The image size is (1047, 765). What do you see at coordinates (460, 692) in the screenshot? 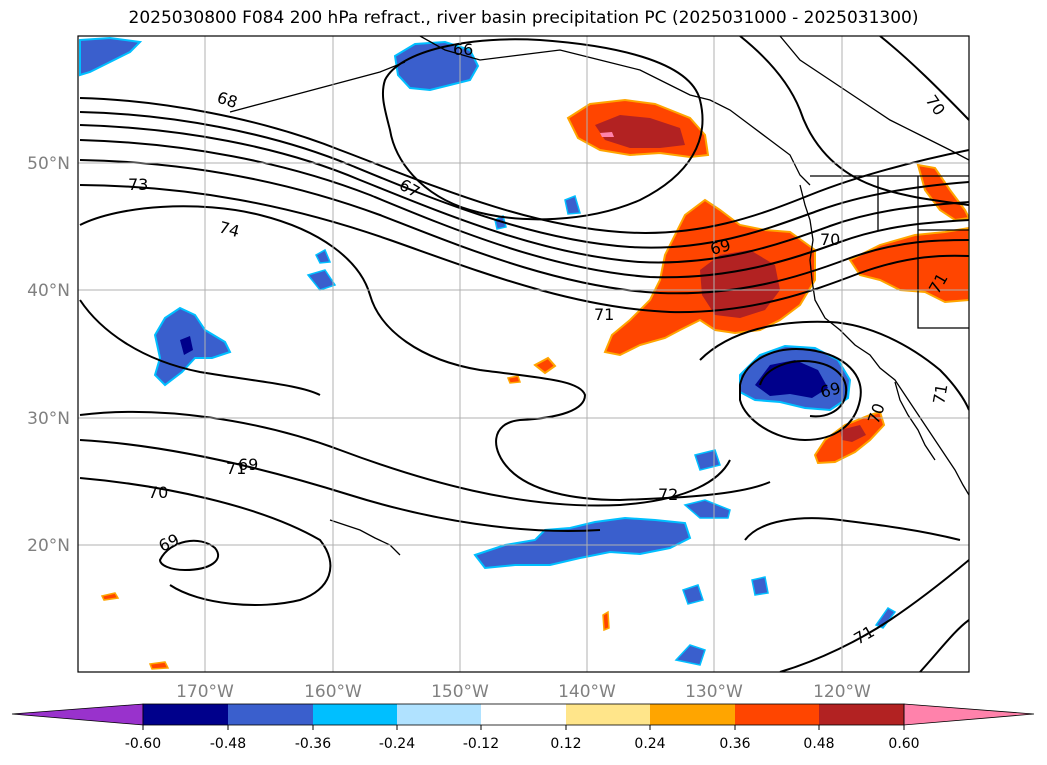
I see `lon-tick-label: 150°W` at bounding box center [460, 692].